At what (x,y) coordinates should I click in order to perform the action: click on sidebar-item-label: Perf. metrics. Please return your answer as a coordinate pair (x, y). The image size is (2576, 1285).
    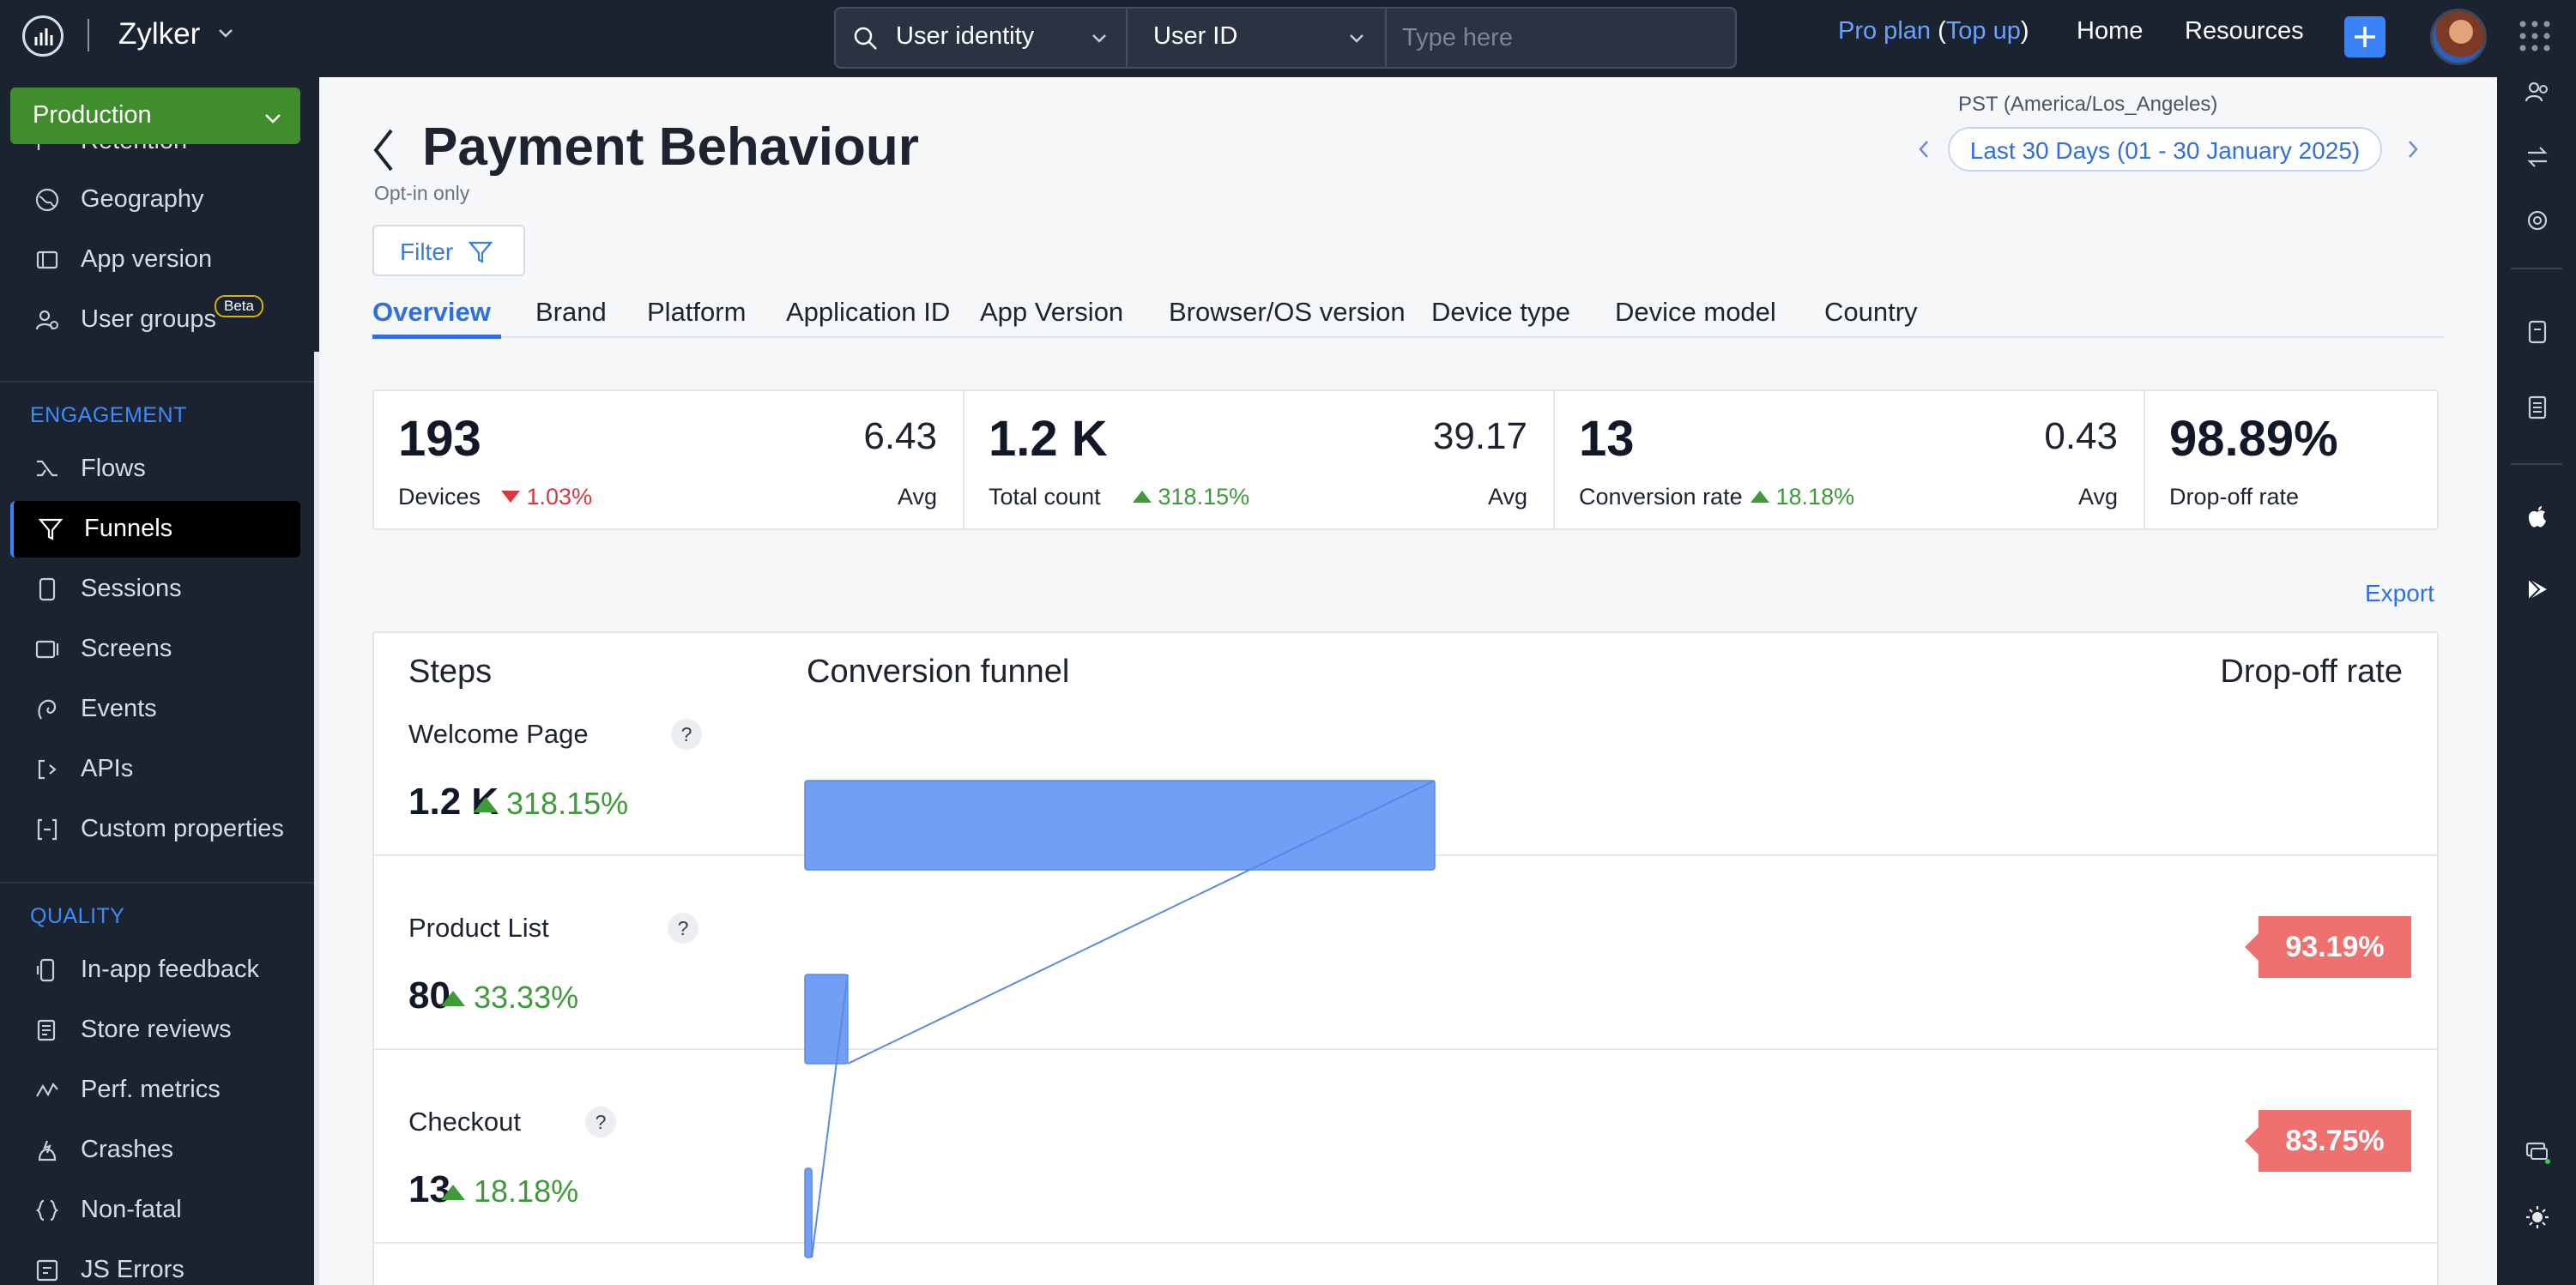
    Looking at the image, I should click on (151, 1089).